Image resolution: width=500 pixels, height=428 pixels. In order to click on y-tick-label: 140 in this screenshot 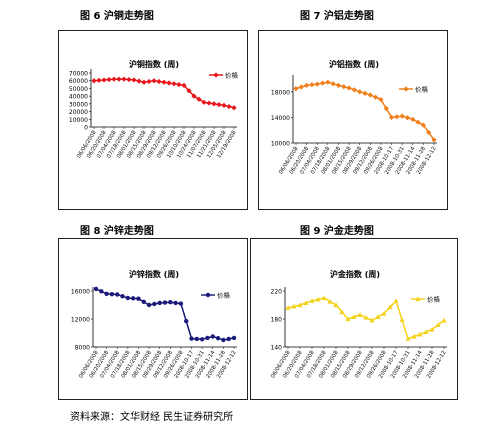, I will do `click(277, 348)`.